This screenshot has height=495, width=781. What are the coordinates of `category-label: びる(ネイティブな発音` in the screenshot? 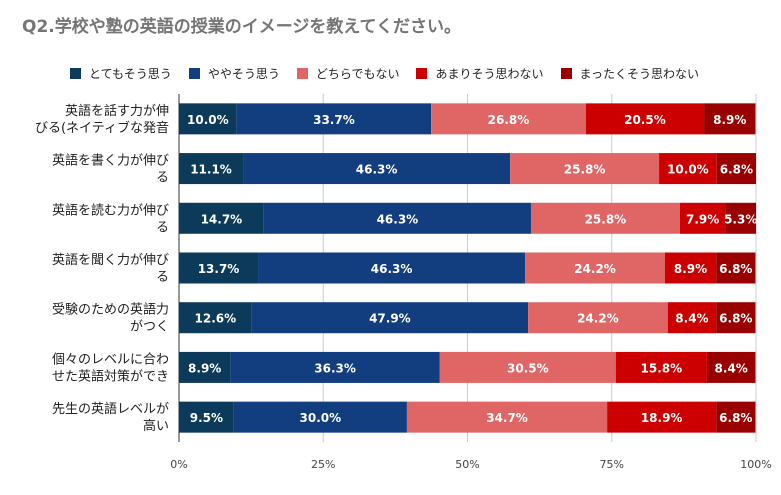 It's located at (102, 128).